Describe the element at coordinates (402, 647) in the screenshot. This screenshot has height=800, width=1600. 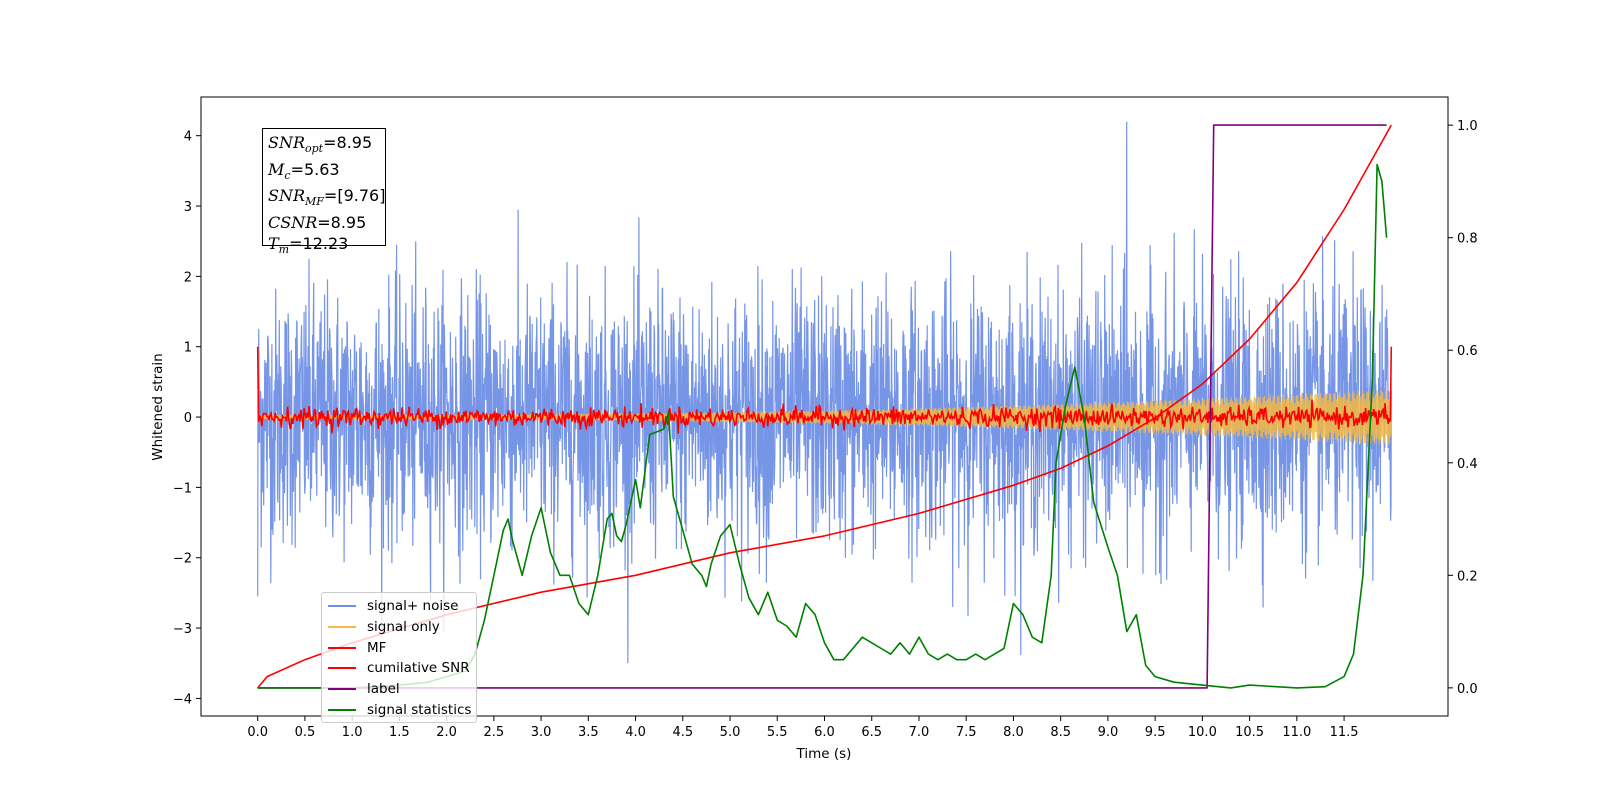
I see `legend-item-mf: MF` at that location.